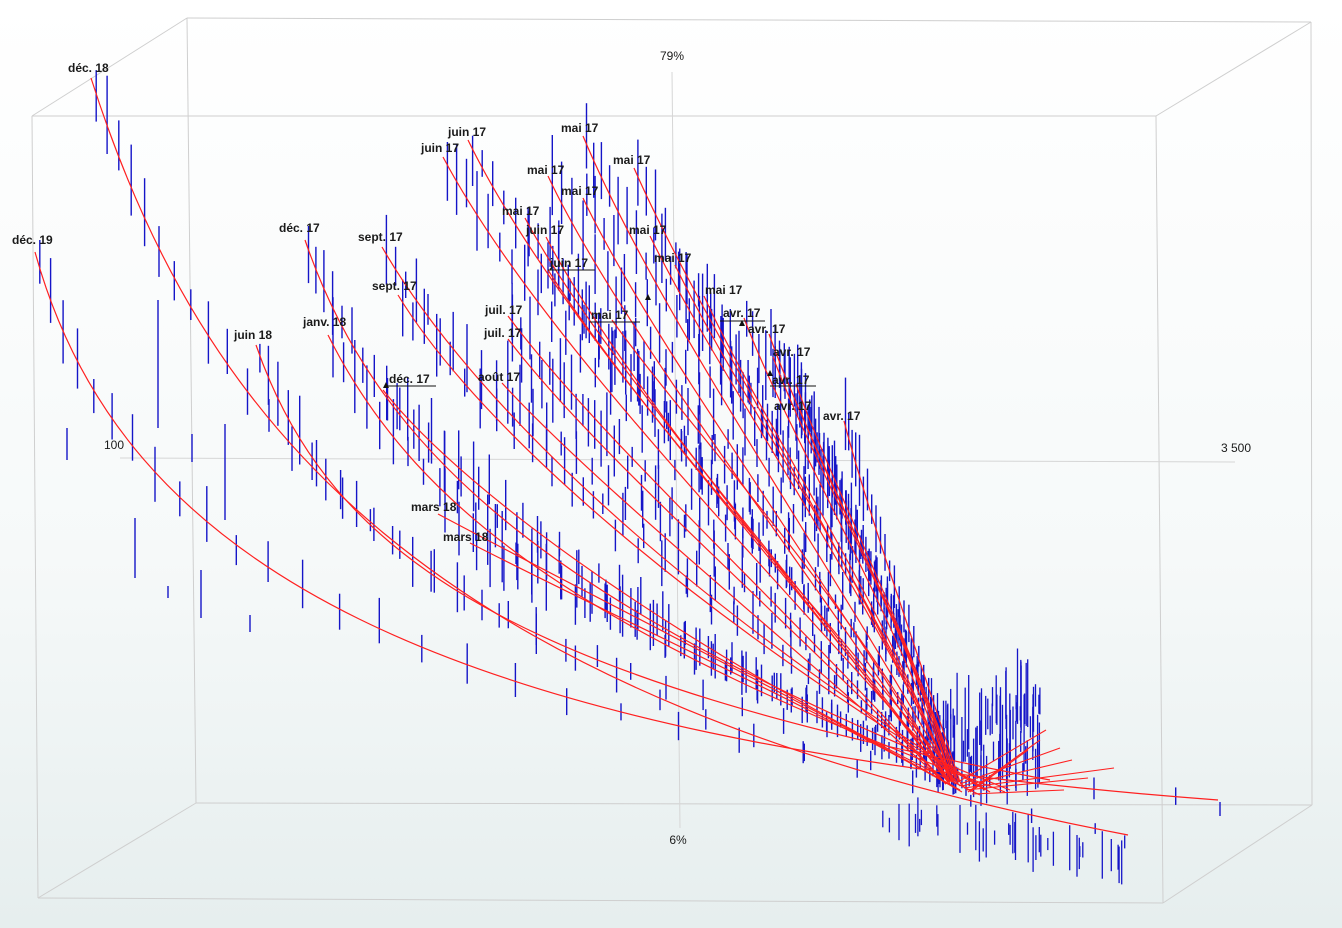 The image size is (1342, 928). What do you see at coordinates (677, 460) in the screenshot?
I see `x-axis-line` at bounding box center [677, 460].